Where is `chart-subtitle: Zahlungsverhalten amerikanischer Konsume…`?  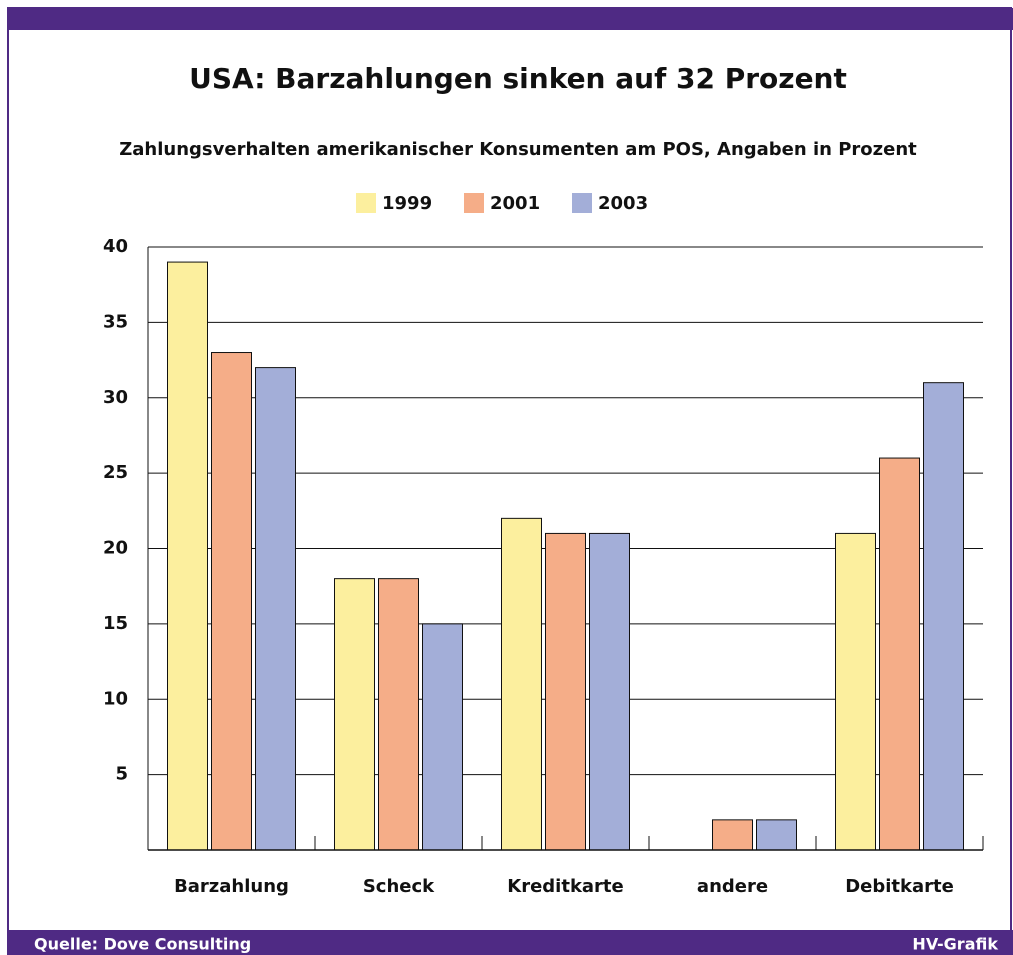 chart-subtitle: Zahlungsverhalten amerikanischer Konsume… is located at coordinates (518, 149).